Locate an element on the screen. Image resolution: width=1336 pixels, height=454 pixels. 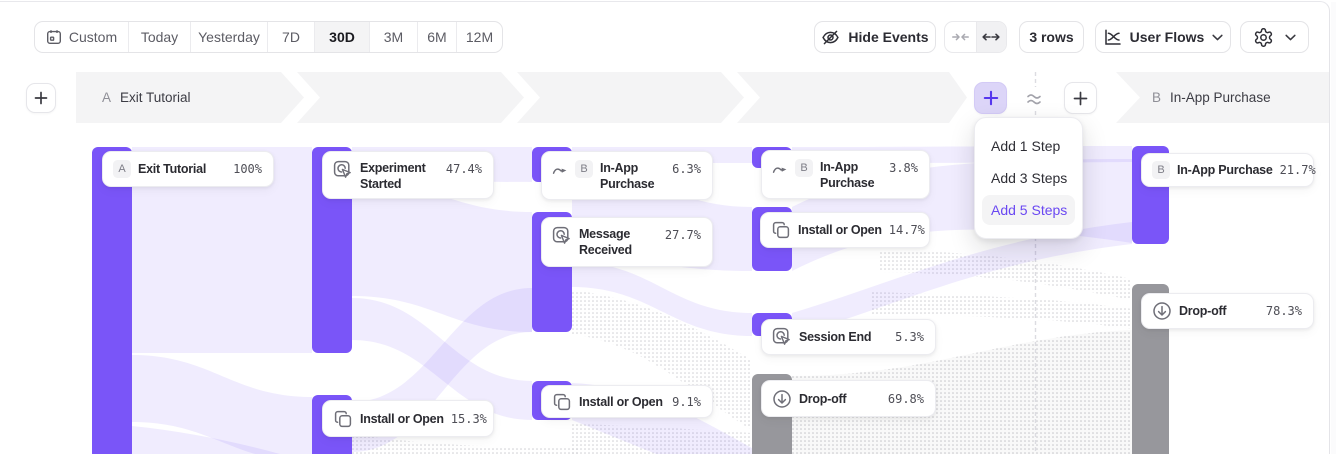
menu-item-add-3-steps: Add 3 Steps is located at coordinates (1029, 178).